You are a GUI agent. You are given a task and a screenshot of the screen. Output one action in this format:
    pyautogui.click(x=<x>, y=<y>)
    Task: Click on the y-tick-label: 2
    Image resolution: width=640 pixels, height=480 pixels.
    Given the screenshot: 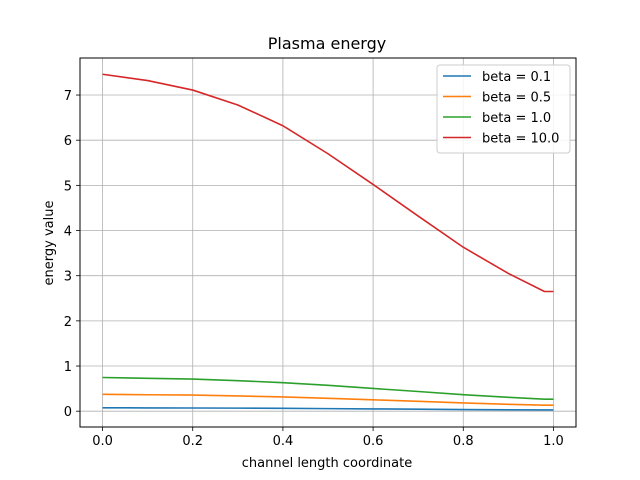 What is the action you would take?
    pyautogui.click(x=68, y=322)
    